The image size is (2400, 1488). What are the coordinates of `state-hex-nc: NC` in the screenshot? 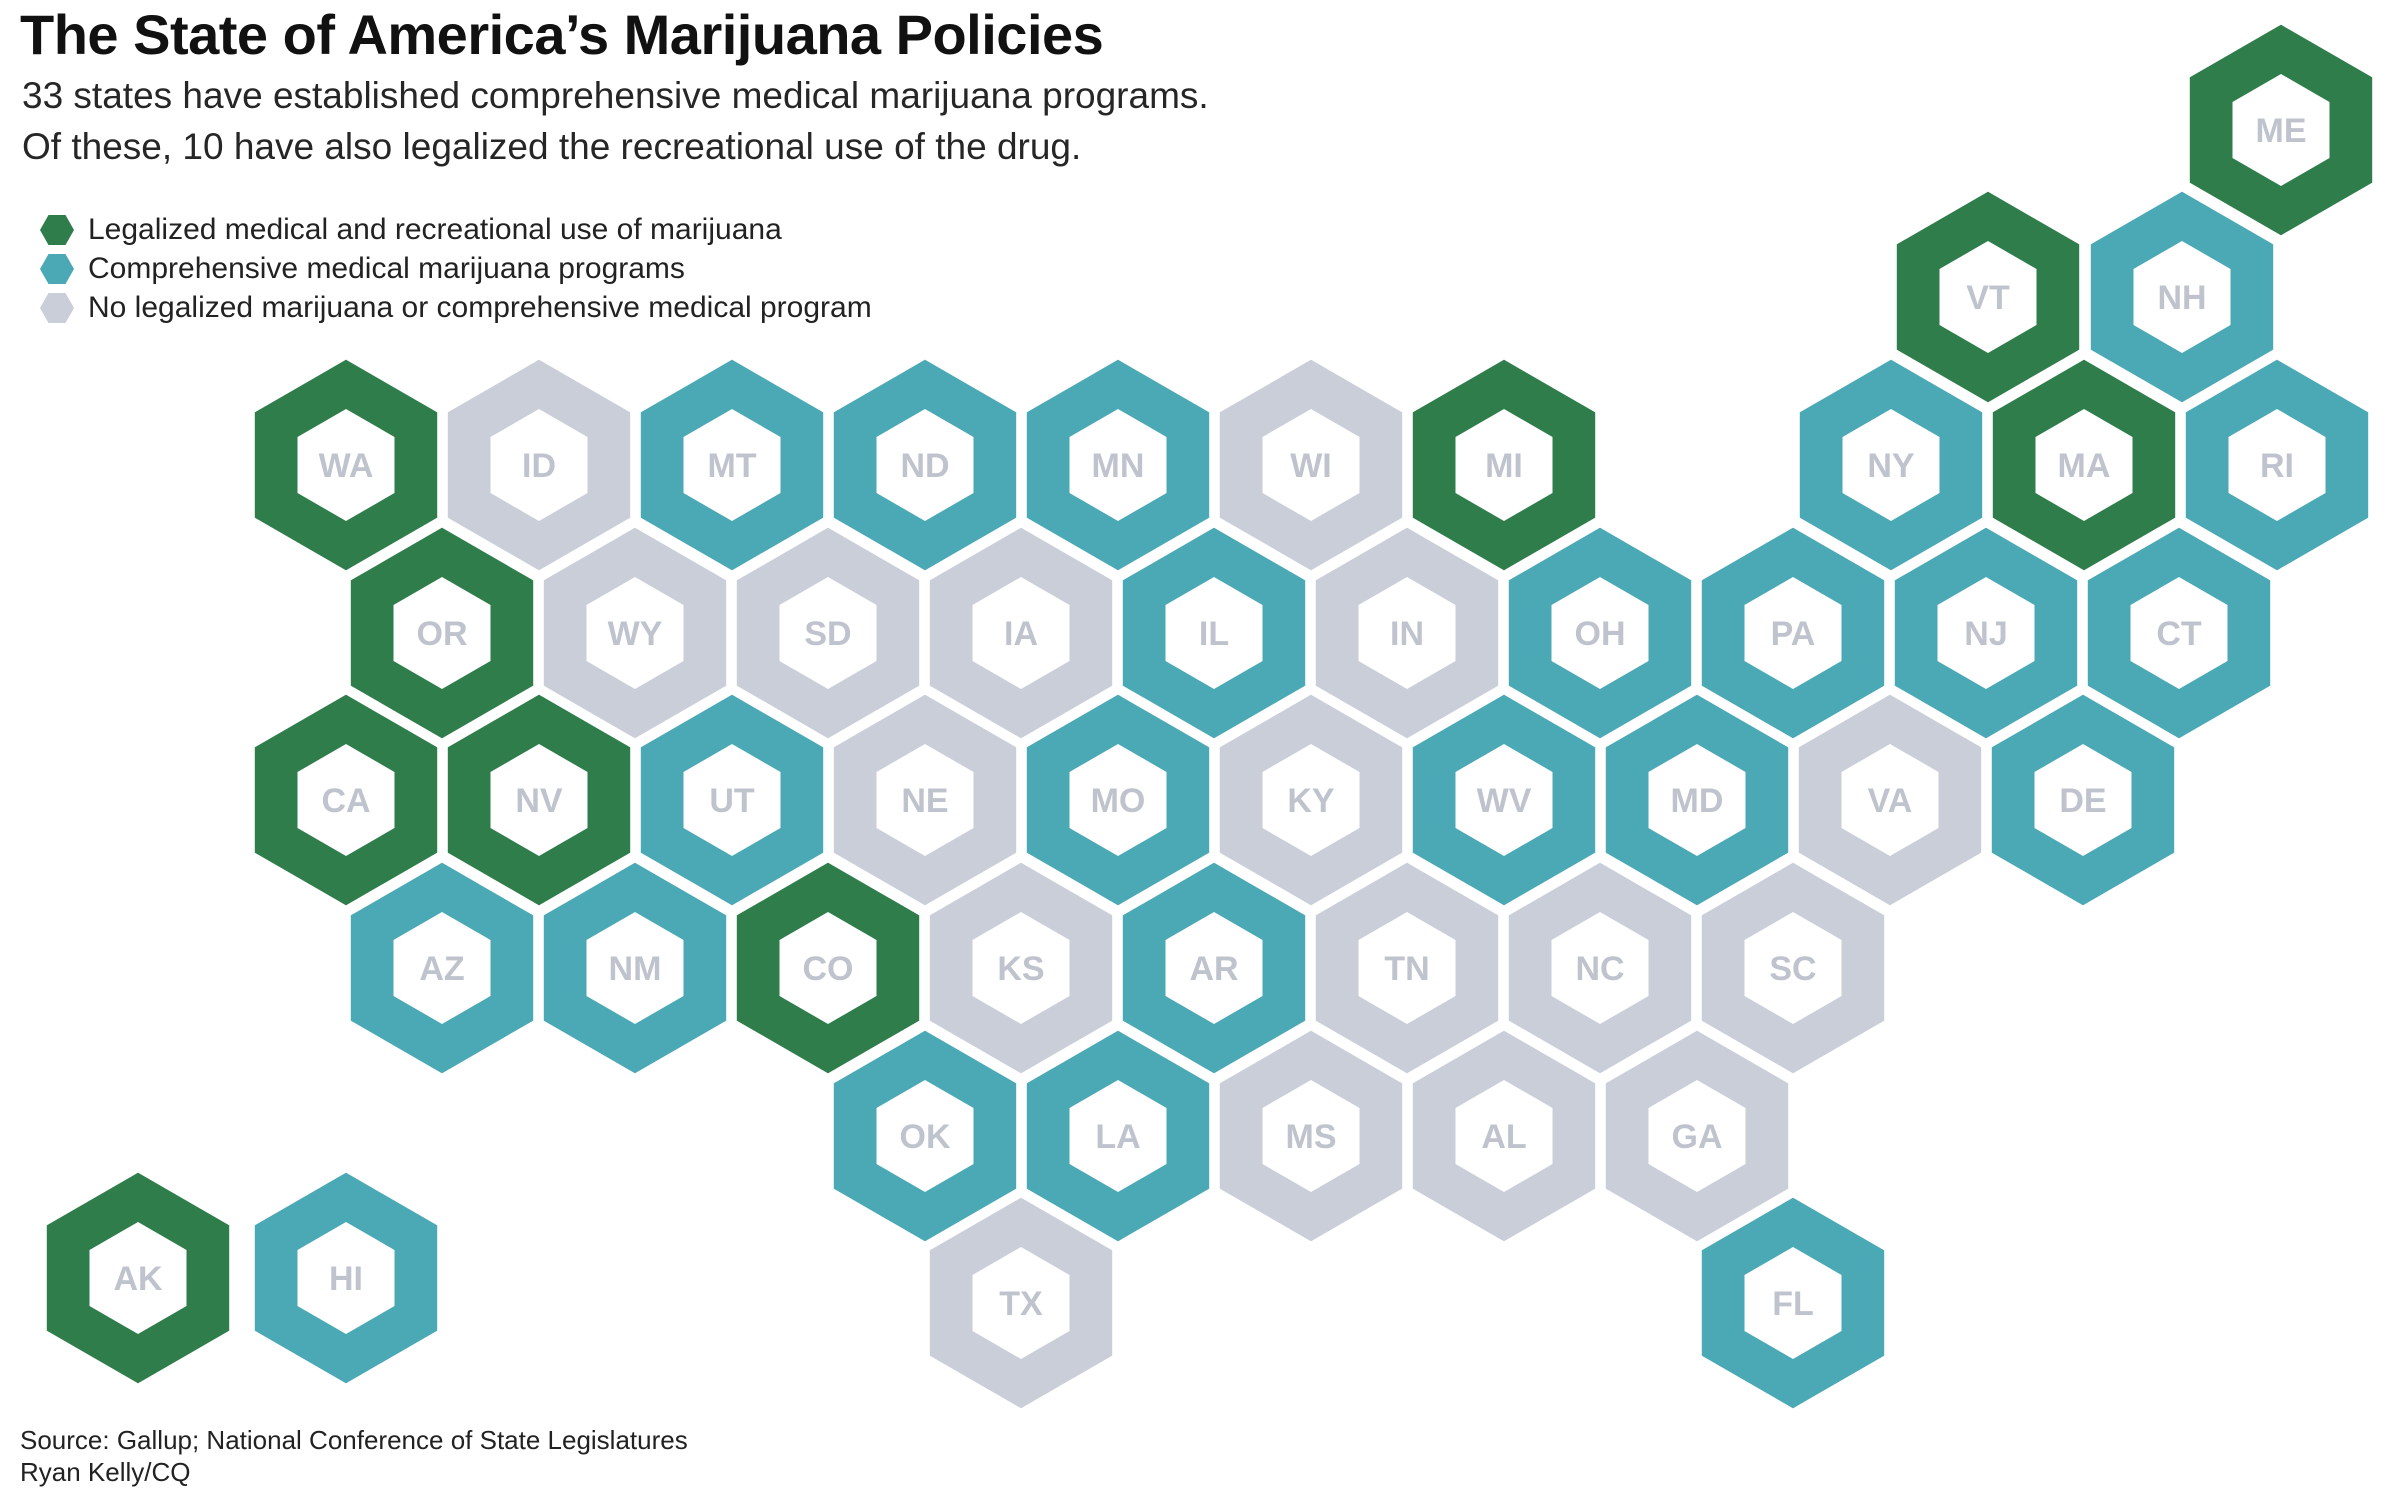 It's located at (1600, 968).